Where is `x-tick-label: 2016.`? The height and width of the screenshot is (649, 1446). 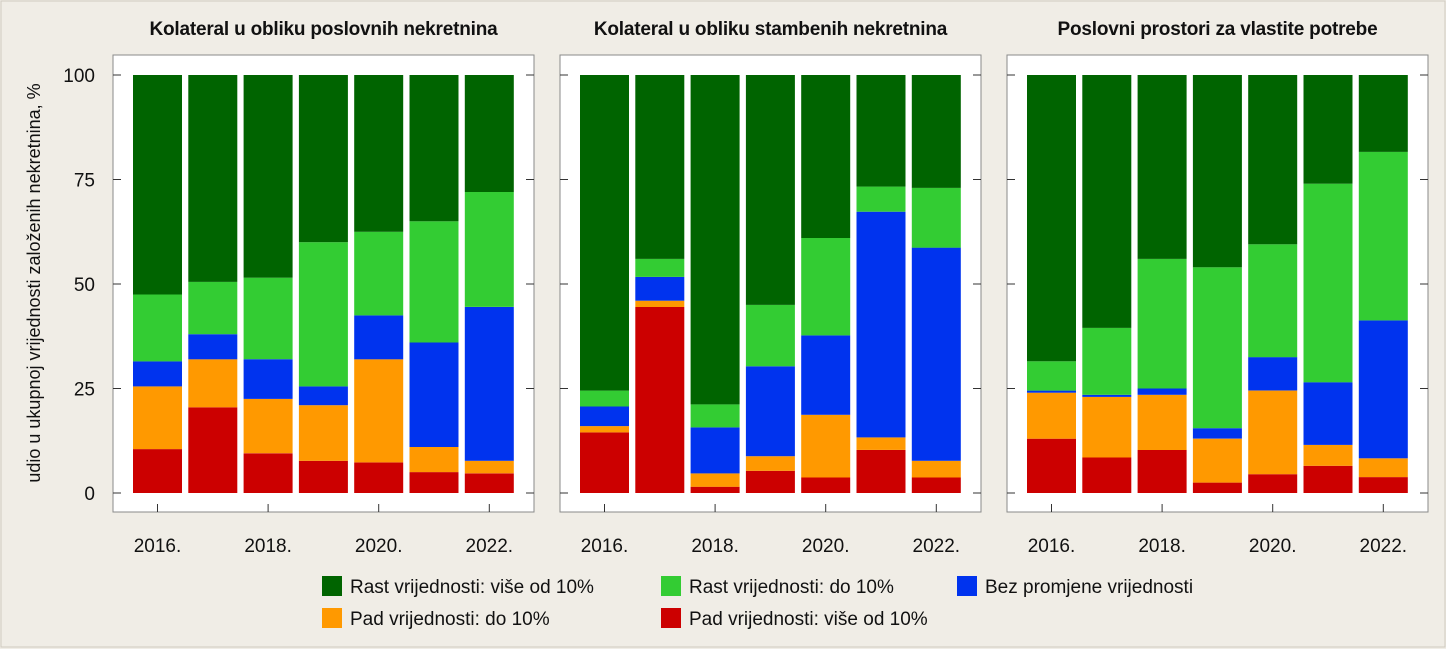 x-tick-label: 2016. is located at coordinates (1052, 546).